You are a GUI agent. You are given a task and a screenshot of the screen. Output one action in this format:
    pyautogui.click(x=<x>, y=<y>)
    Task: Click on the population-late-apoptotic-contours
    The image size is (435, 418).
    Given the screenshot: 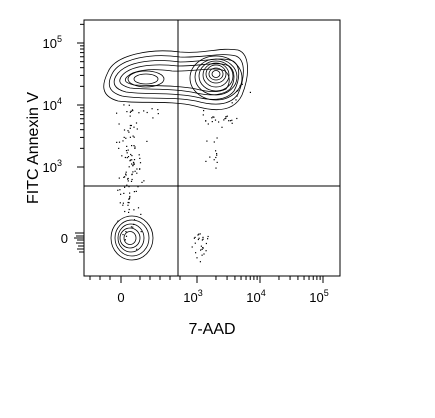 What is the action you would take?
    pyautogui.click(x=216, y=78)
    